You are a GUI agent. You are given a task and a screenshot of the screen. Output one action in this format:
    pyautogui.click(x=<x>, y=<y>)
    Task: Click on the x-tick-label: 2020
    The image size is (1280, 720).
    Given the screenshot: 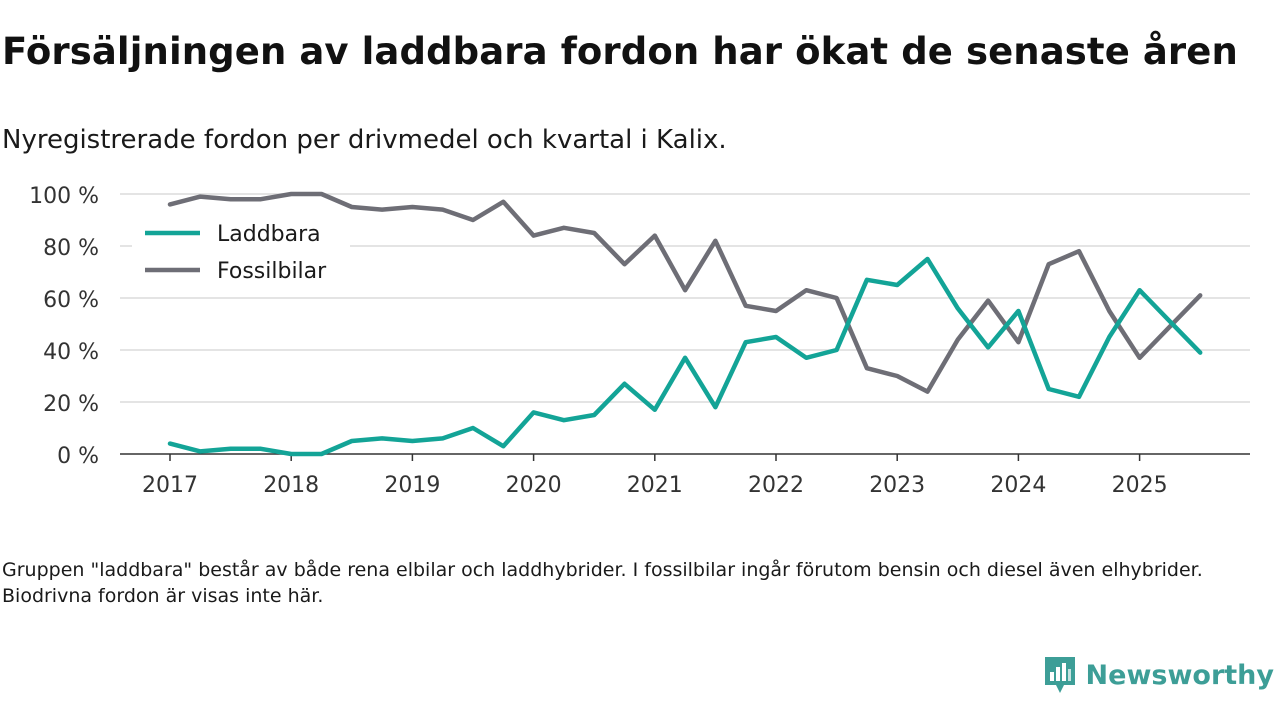 What is the action you would take?
    pyautogui.click(x=534, y=485)
    